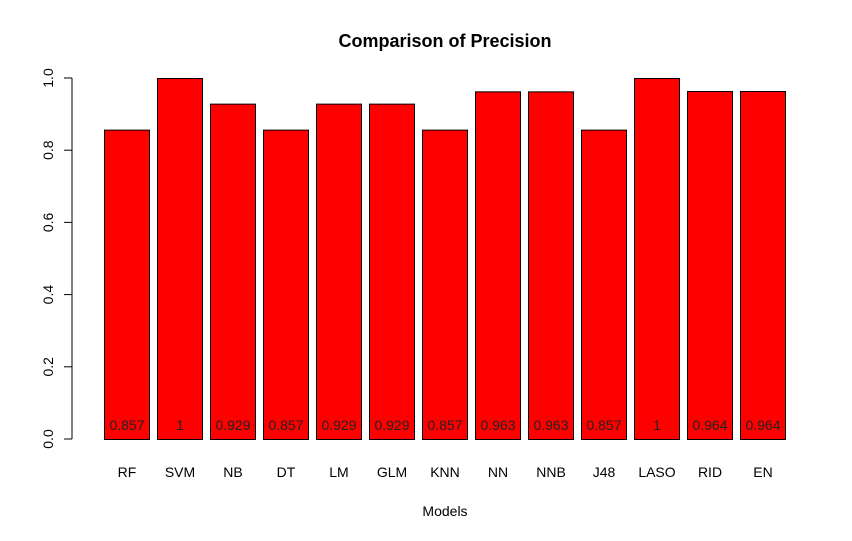 The width and height of the screenshot is (852, 541). Describe the element at coordinates (392, 271) in the screenshot. I see `bar-glm` at that location.